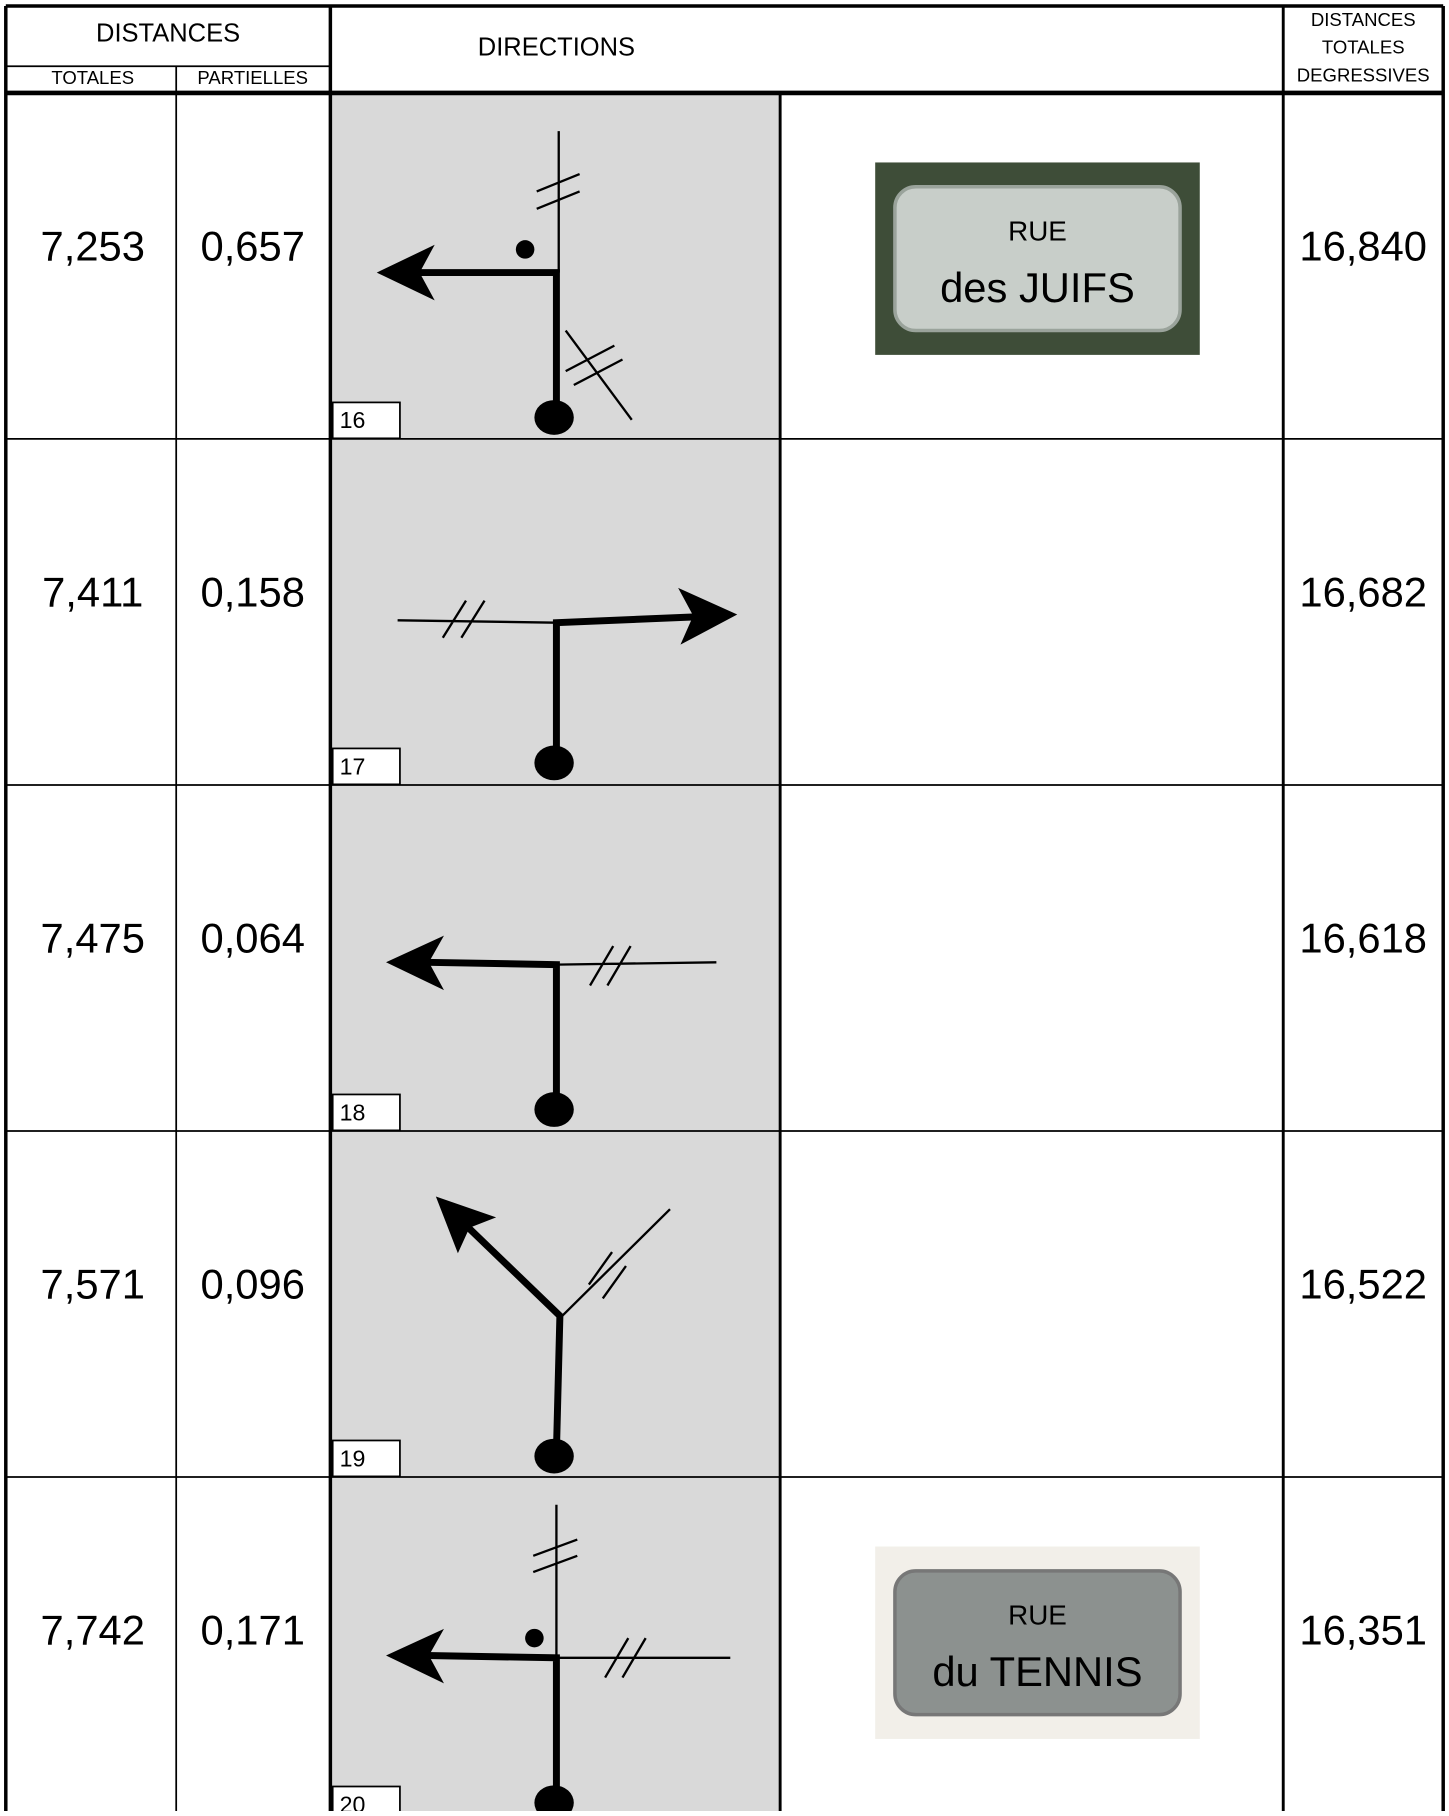 The width and height of the screenshot is (1449, 1816). What do you see at coordinates (1363, 47) in the screenshot?
I see `header-degressives: TOTALES` at bounding box center [1363, 47].